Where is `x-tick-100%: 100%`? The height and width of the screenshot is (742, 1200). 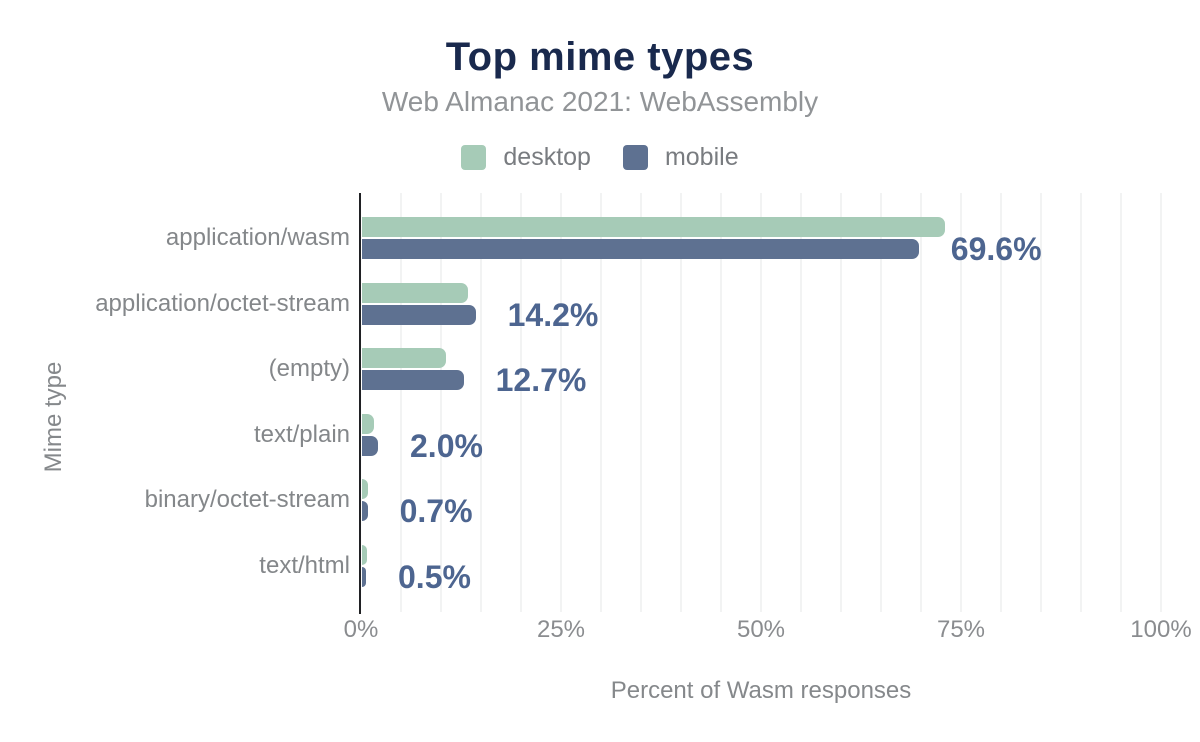
x-tick-100%: 100% is located at coordinates (1161, 629).